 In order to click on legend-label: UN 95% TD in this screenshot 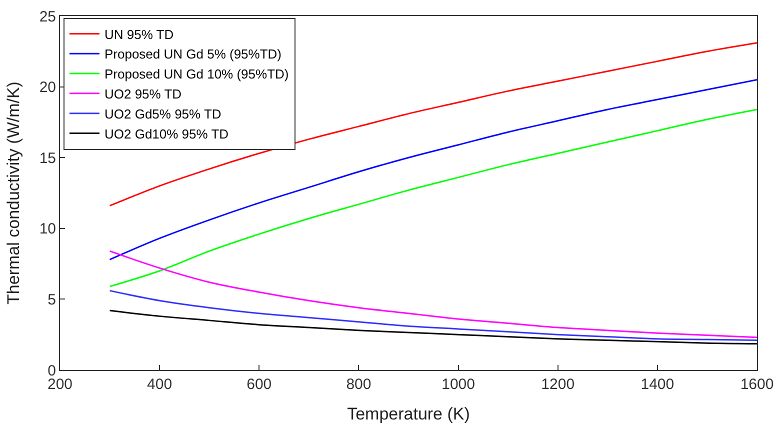, I will do `click(139, 34)`.